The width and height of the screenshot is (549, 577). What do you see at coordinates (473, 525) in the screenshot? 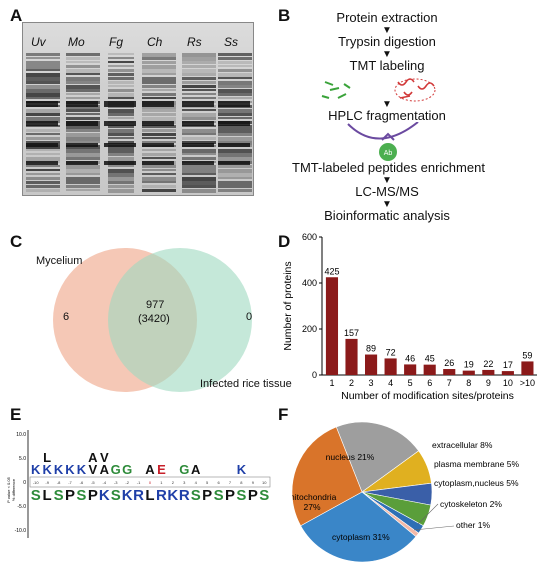
I see `pie-label: other 1%` at bounding box center [473, 525].